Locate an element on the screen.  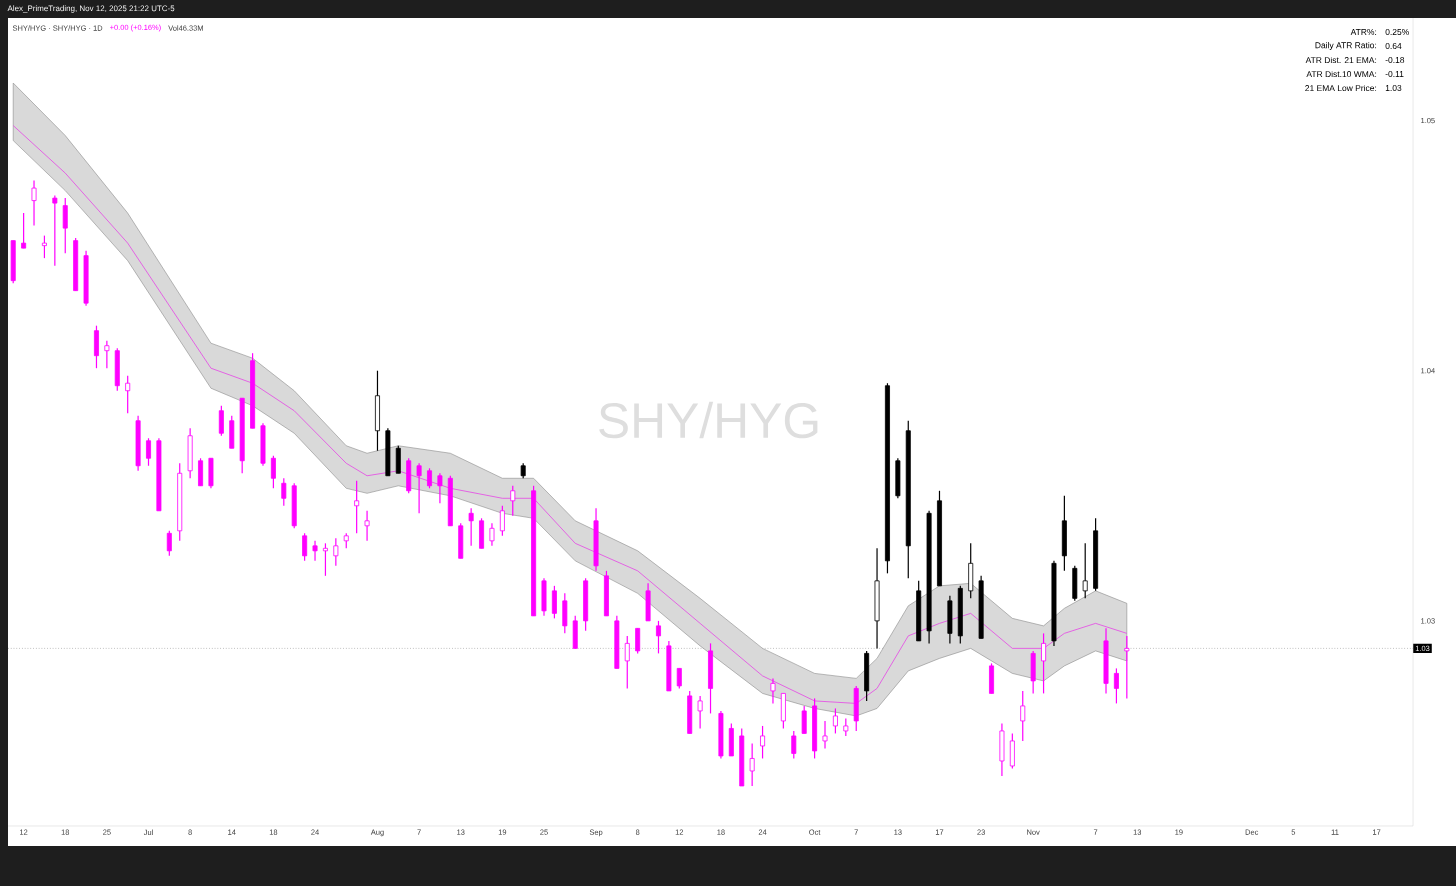
annotation: ATR Dist.10 WMA: is located at coordinates (1341, 74).